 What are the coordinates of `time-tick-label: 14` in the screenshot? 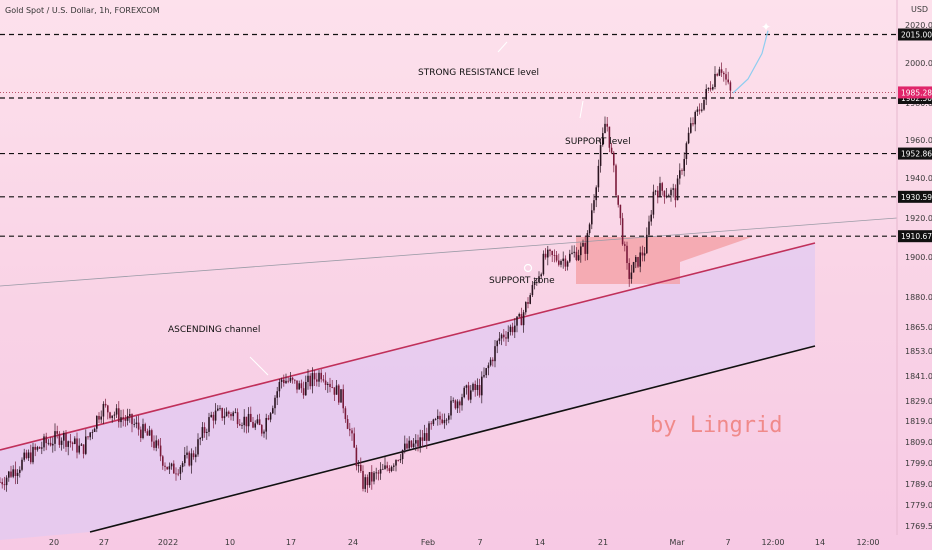 It's located at (820, 542).